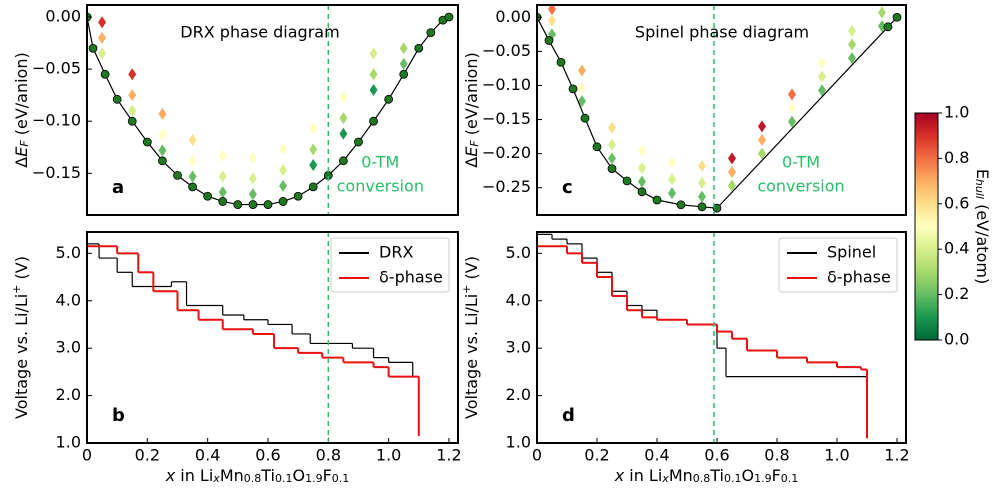 This screenshot has width=997, height=489. Describe the element at coordinates (68, 394) in the screenshot. I see `y-tick-label: 2.0` at that location.